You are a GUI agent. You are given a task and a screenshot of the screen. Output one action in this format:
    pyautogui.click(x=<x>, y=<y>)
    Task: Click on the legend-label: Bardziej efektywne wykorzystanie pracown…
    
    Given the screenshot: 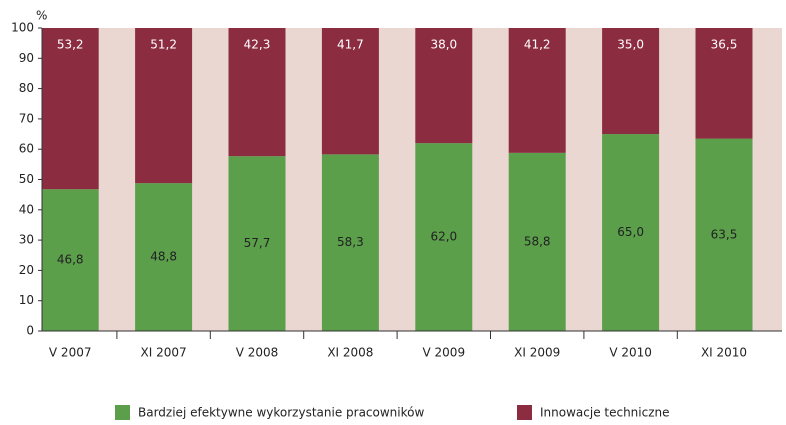 What is the action you would take?
    pyautogui.click(x=281, y=413)
    